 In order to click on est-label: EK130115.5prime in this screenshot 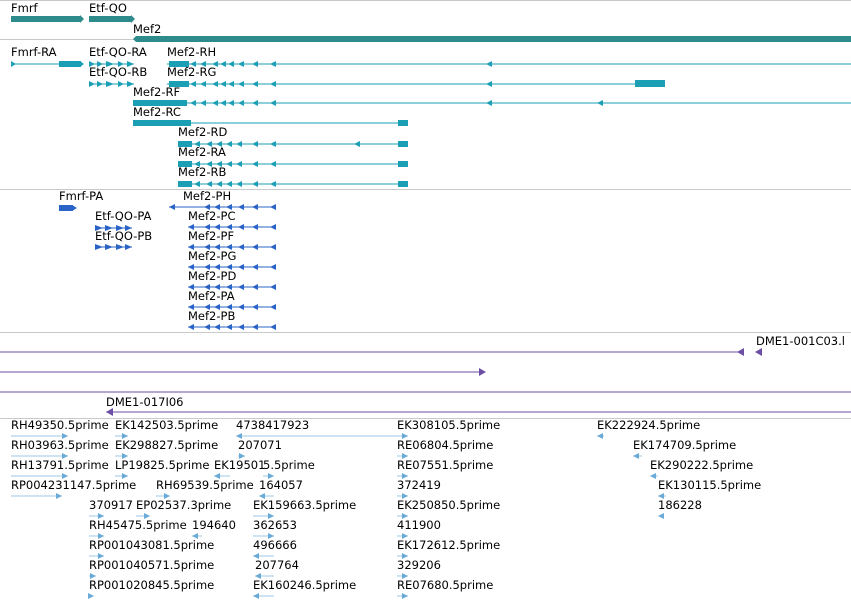, I will do `click(710, 485)`.